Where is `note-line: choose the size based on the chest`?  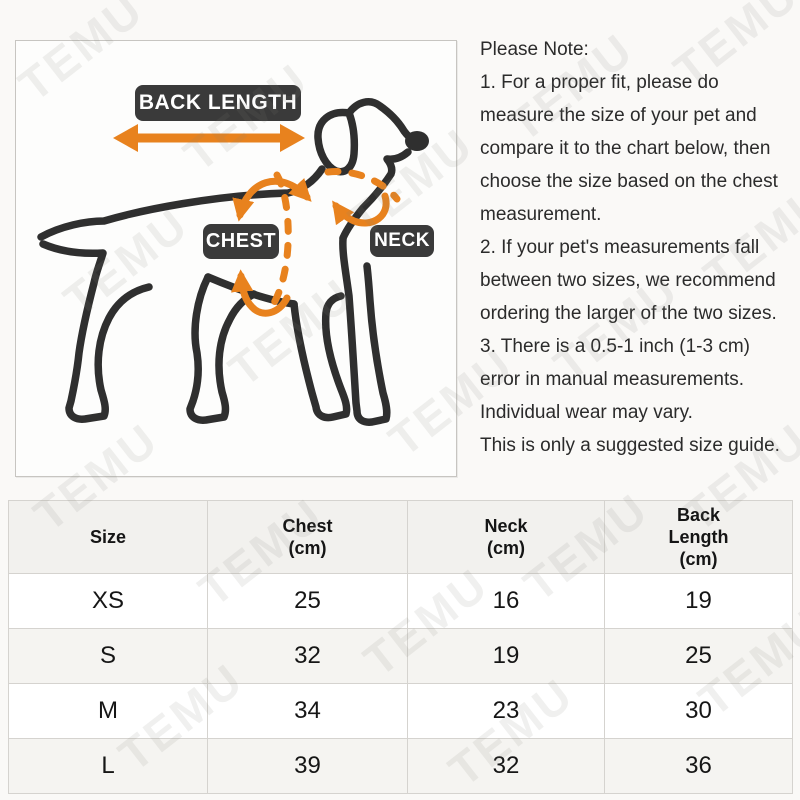
note-line: choose the size based on the chest is located at coordinates (629, 181).